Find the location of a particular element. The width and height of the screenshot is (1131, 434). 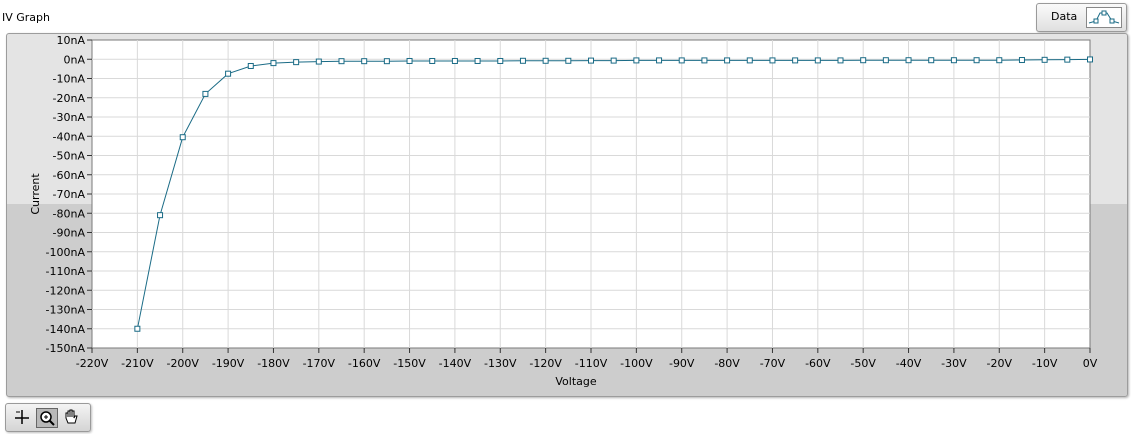

y-tick-label: 0nA is located at coordinates (75, 59).